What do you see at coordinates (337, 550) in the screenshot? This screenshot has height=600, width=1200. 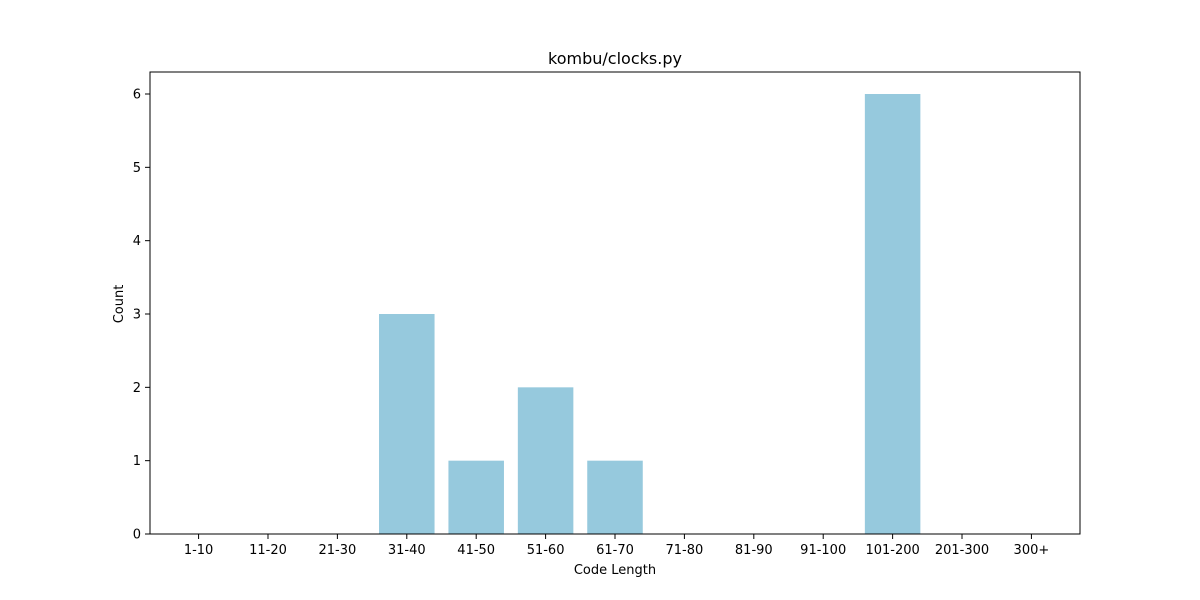 I see `x-tick-label: 21-30` at bounding box center [337, 550].